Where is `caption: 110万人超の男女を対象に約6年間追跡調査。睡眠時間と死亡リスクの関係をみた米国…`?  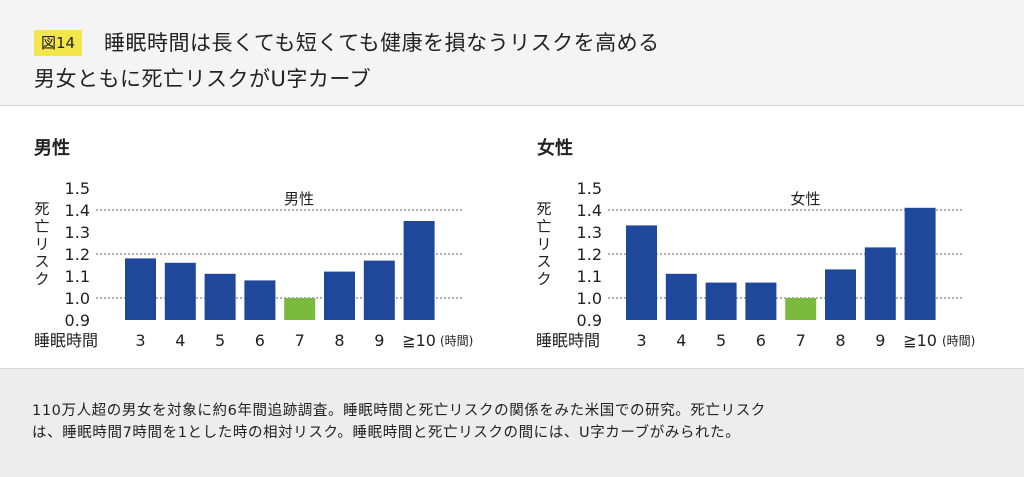
caption: 110万人超の男女を対象に約6年間追跡調査。睡眠時間と死亡リスクの関係をみた米国… is located at coordinates (512, 422).